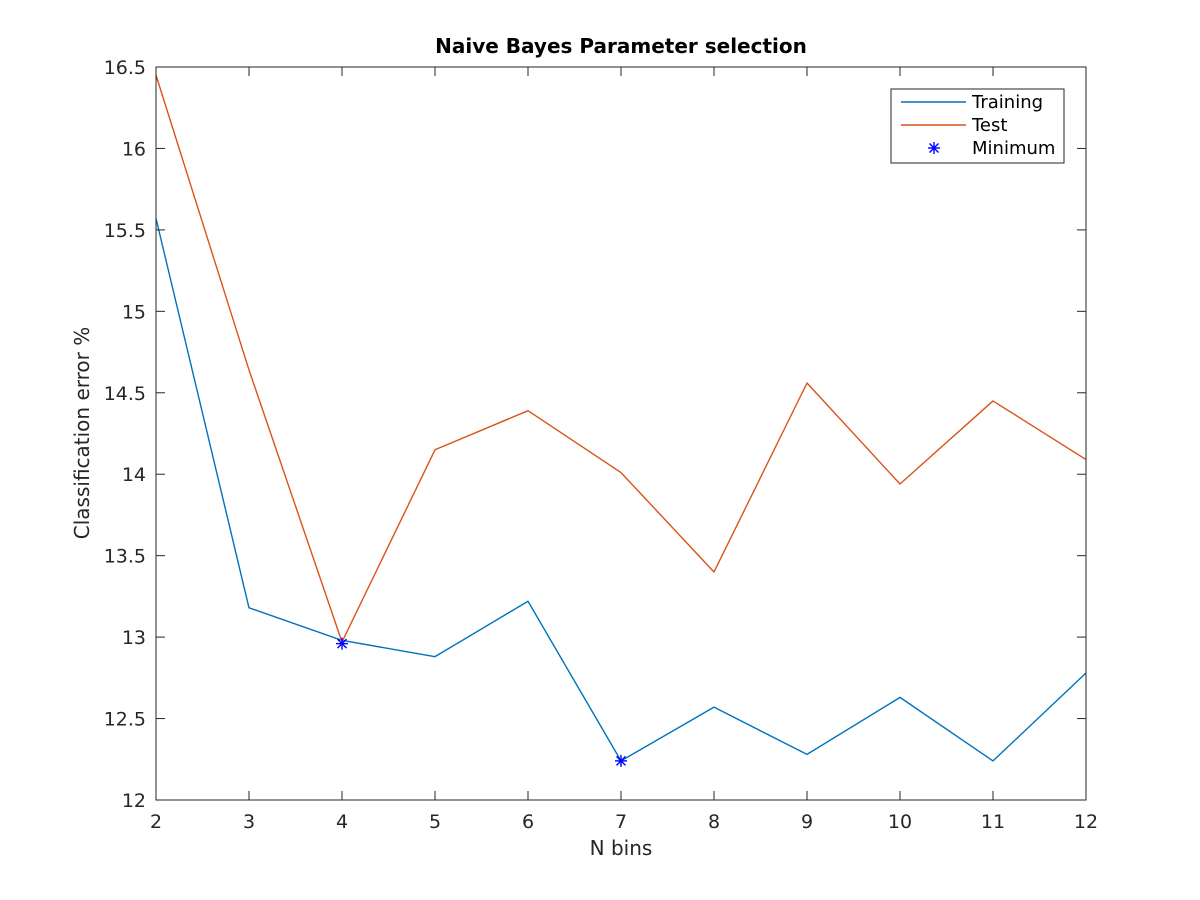 This screenshot has width=1200, height=900. Describe the element at coordinates (134, 475) in the screenshot. I see `y-tick-label: 14` at that location.